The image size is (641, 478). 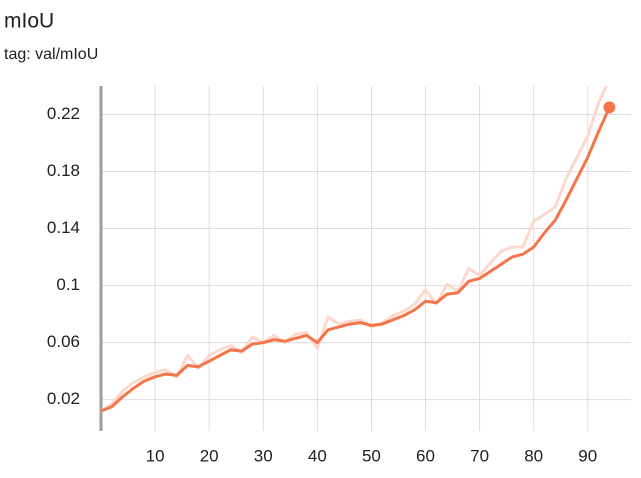 What do you see at coordinates (63, 113) in the screenshot?
I see `y-tick-label: 0.22` at bounding box center [63, 113].